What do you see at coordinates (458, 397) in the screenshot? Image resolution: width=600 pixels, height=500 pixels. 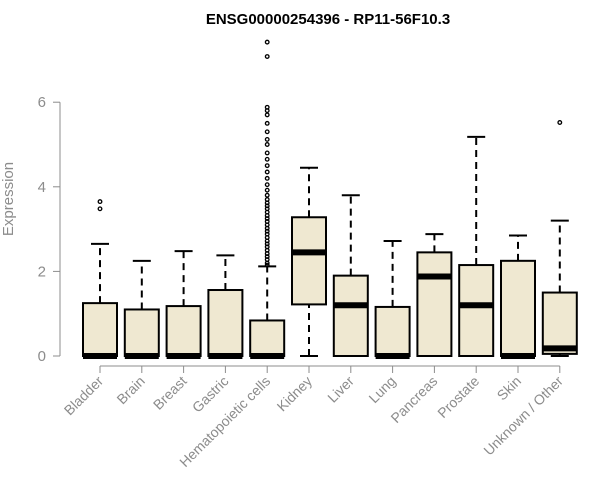 I see `x-tick-label: Prostate` at bounding box center [458, 397].